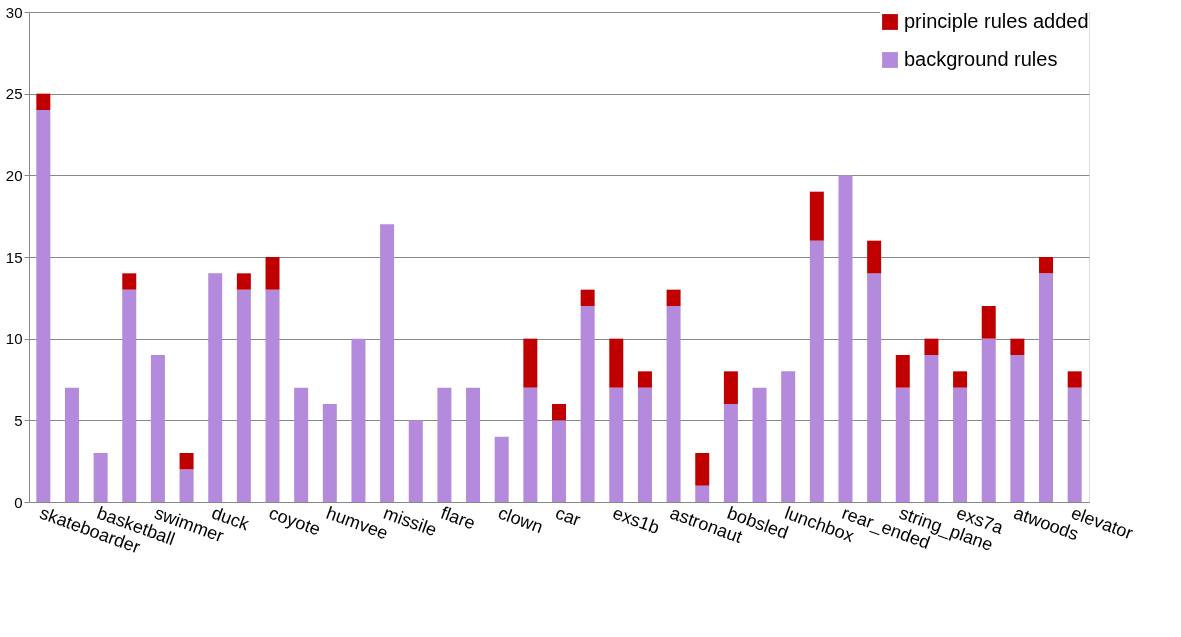  What do you see at coordinates (458, 518) in the screenshot?
I see `x-tick-label: flare` at bounding box center [458, 518].